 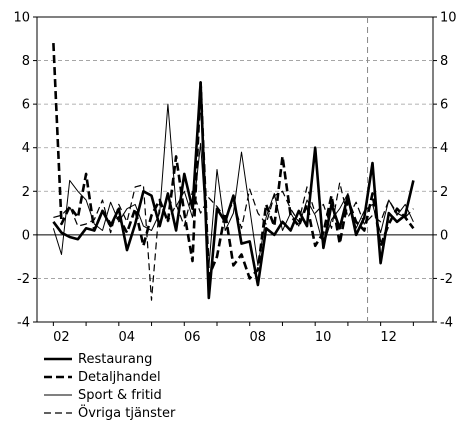 I want to click on legend-item-sport-fritid: Sport & fritid, so click(x=109, y=395).